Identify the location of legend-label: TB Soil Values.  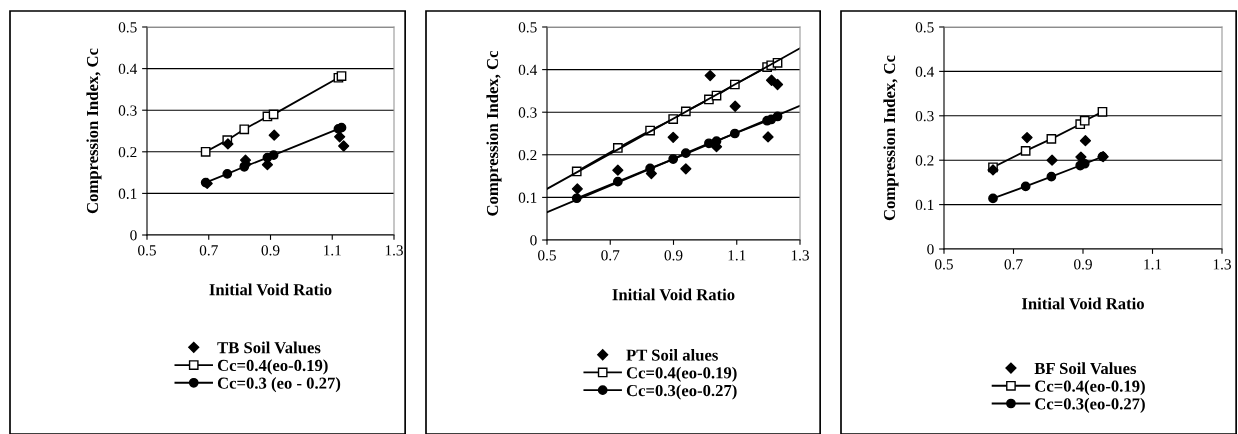
(269, 347).